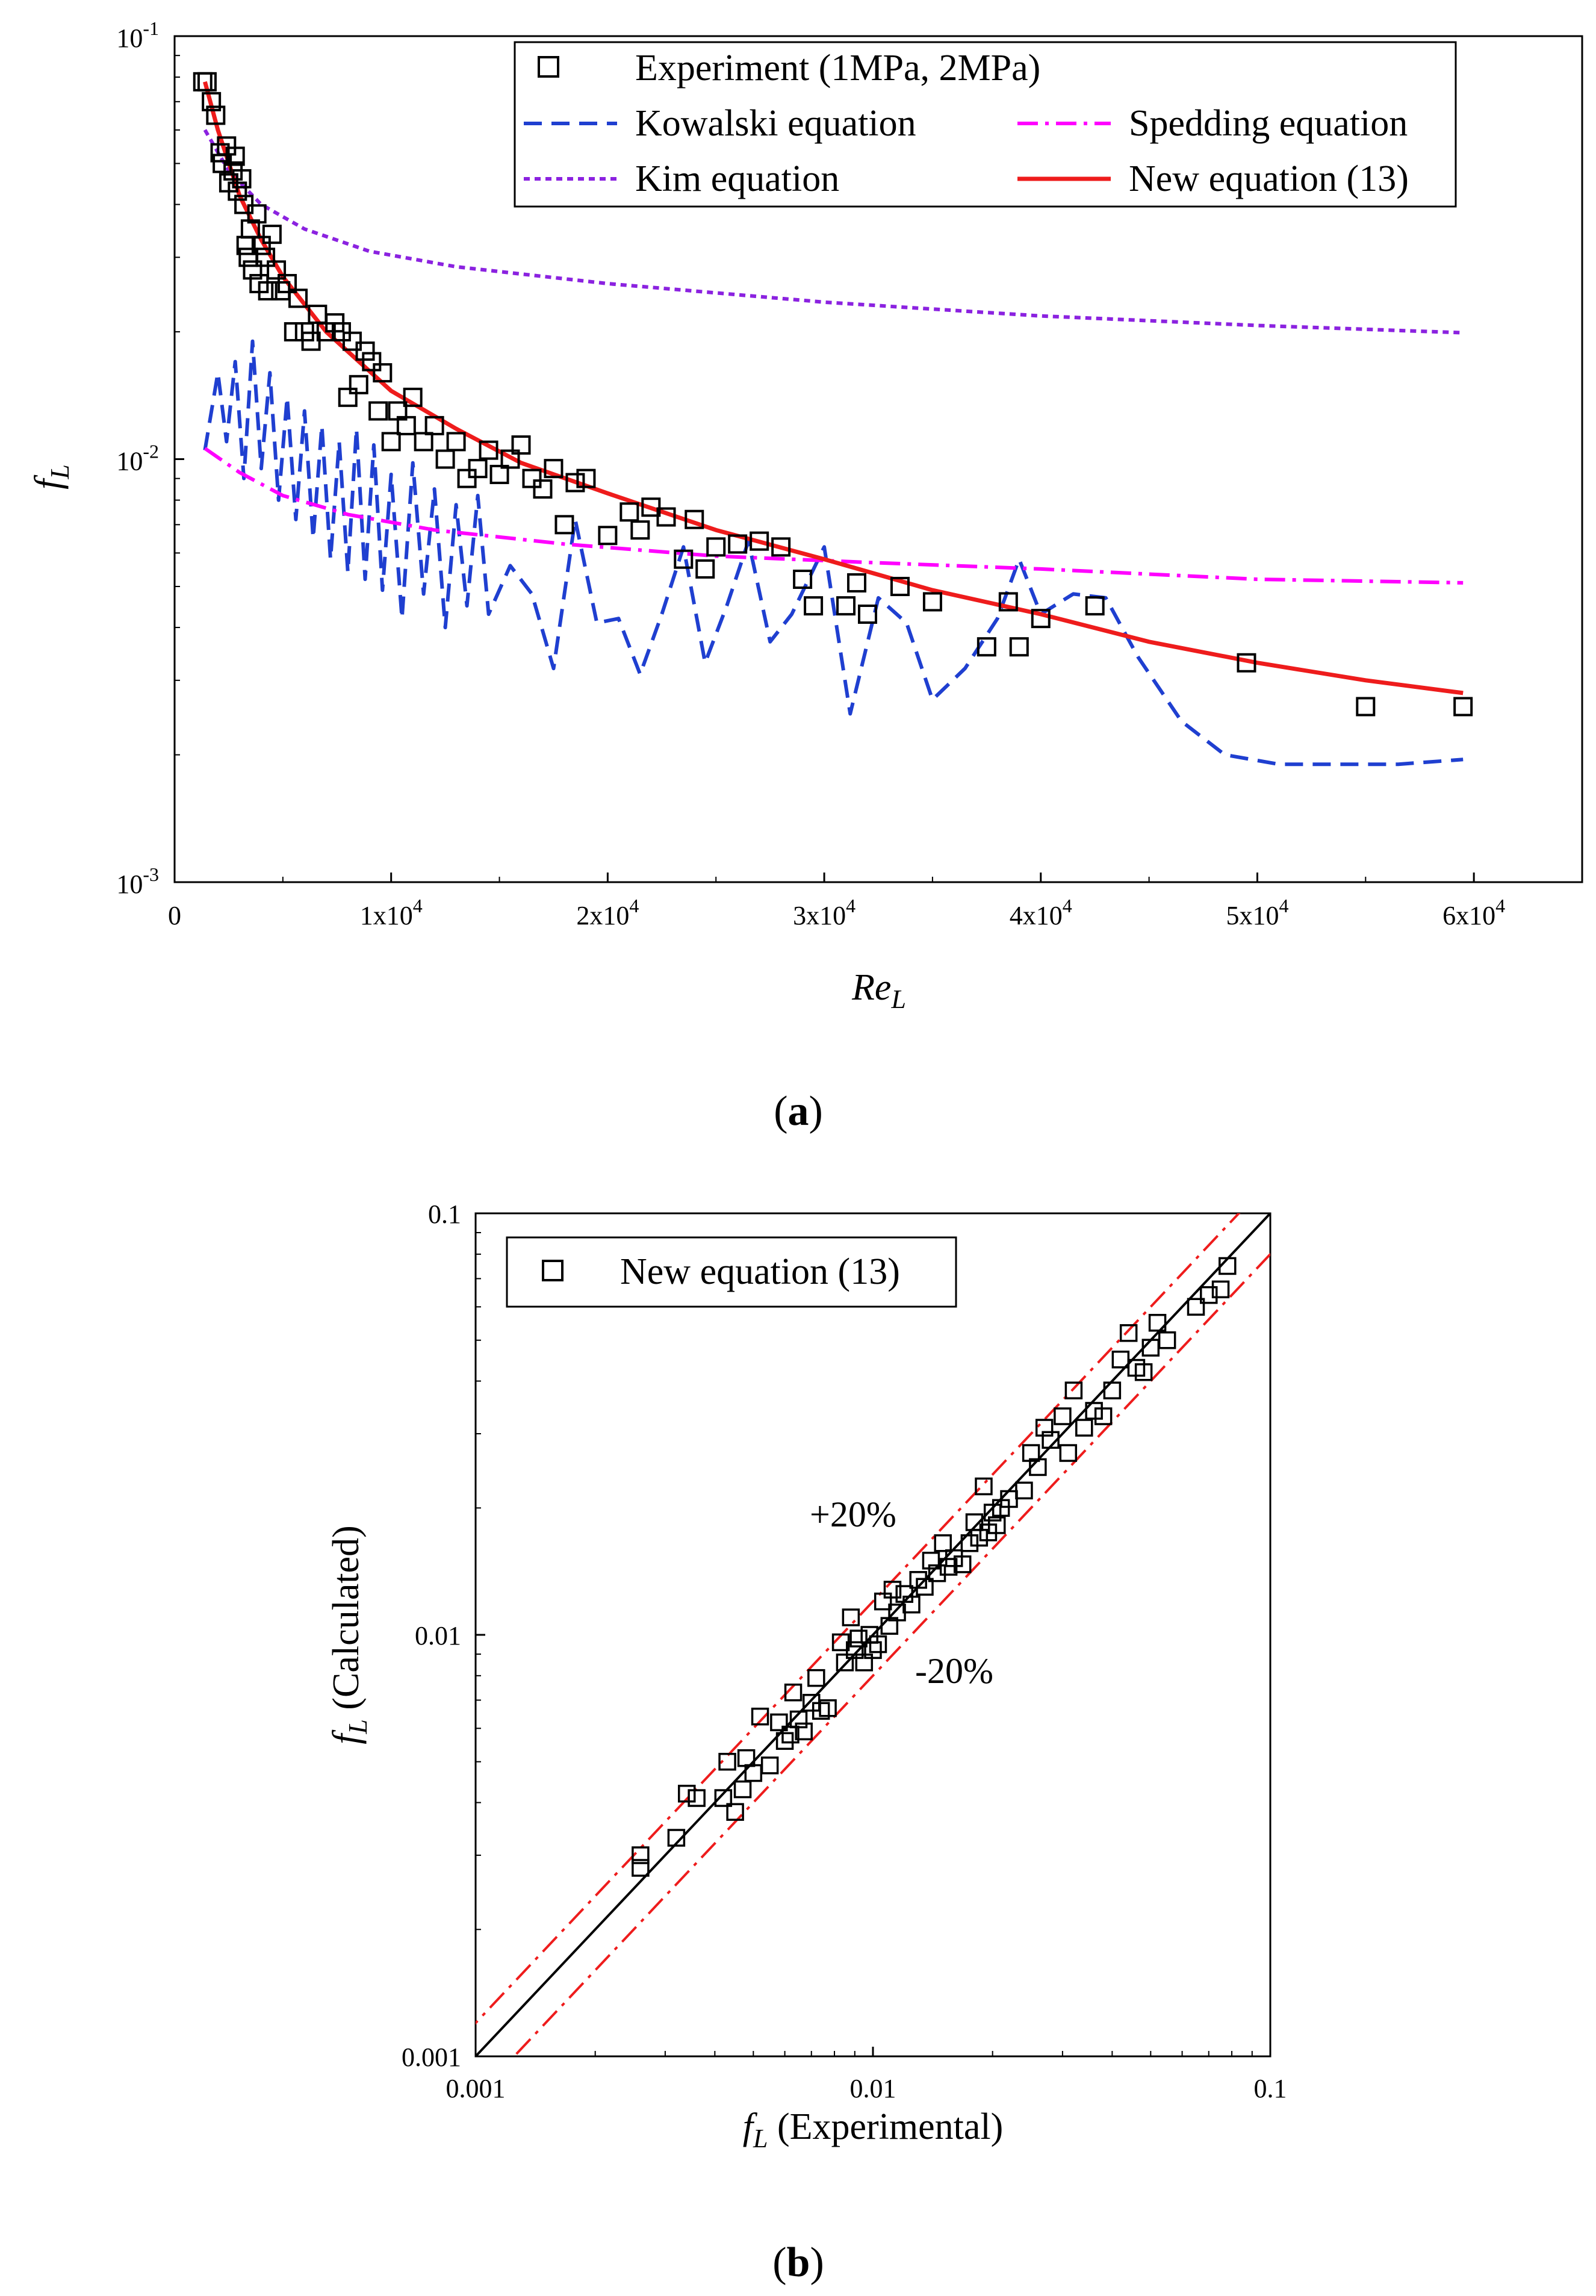 The height and width of the screenshot is (2296, 1596). I want to click on series-layer-b, so click(934, 1567).